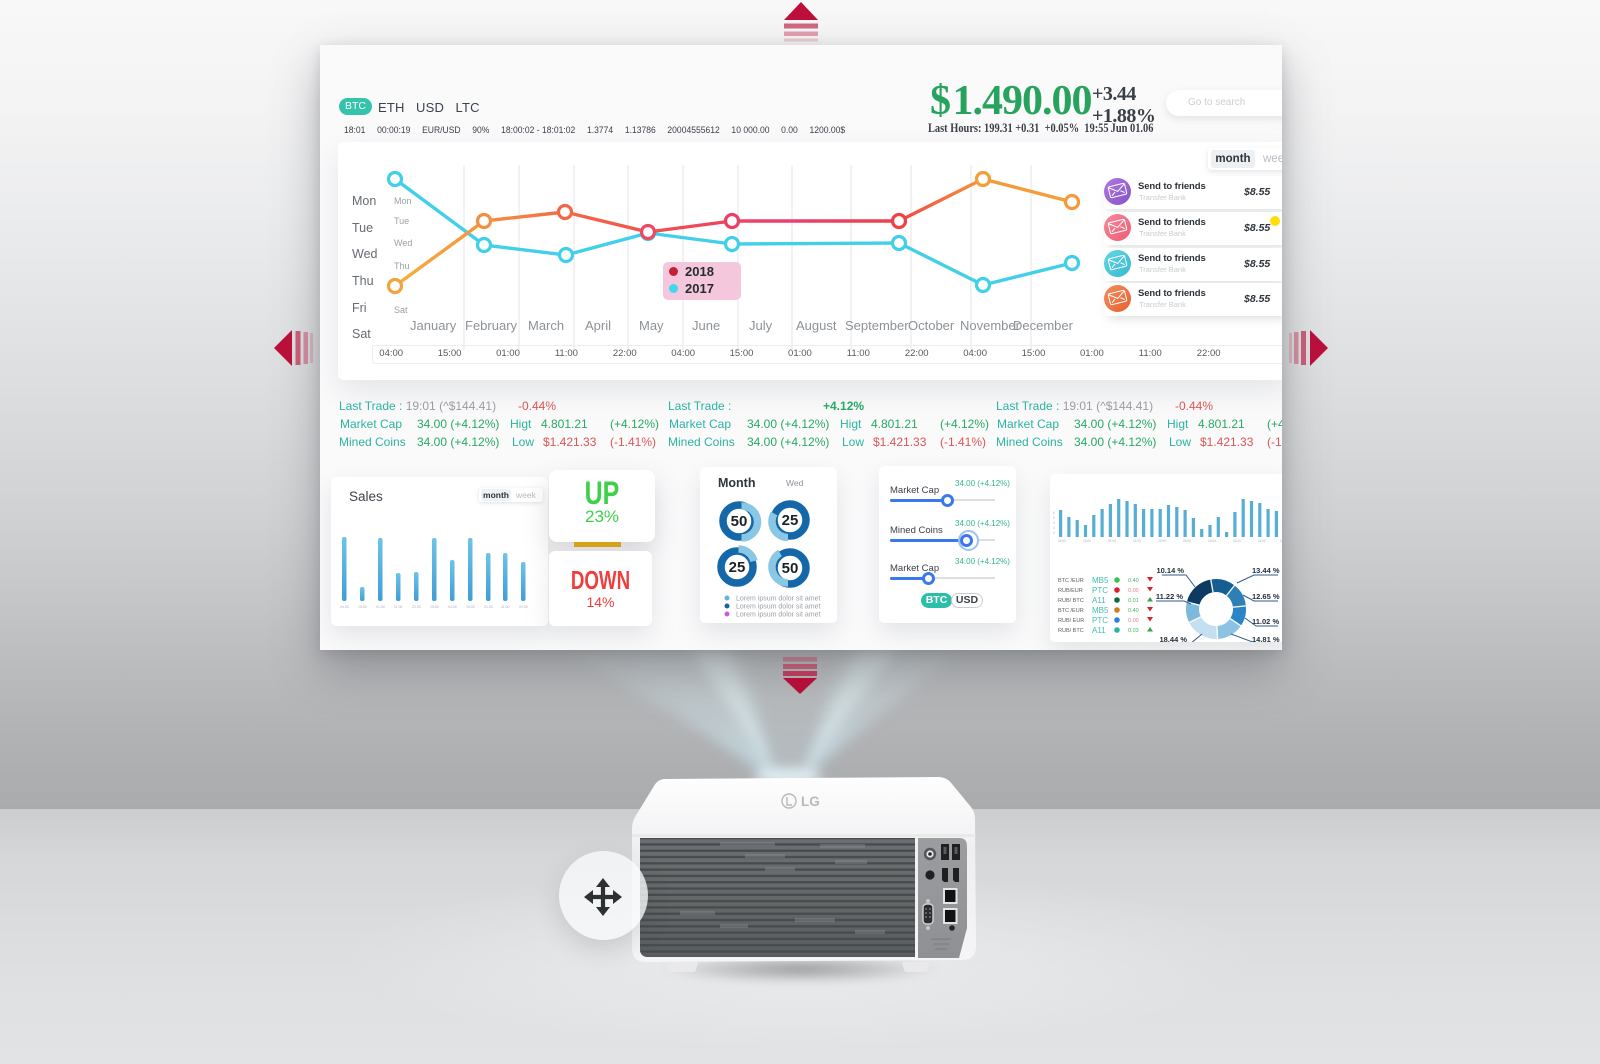 The width and height of the screenshot is (1600, 1064). I want to click on svg-text: 12.65 %, so click(1266, 596).